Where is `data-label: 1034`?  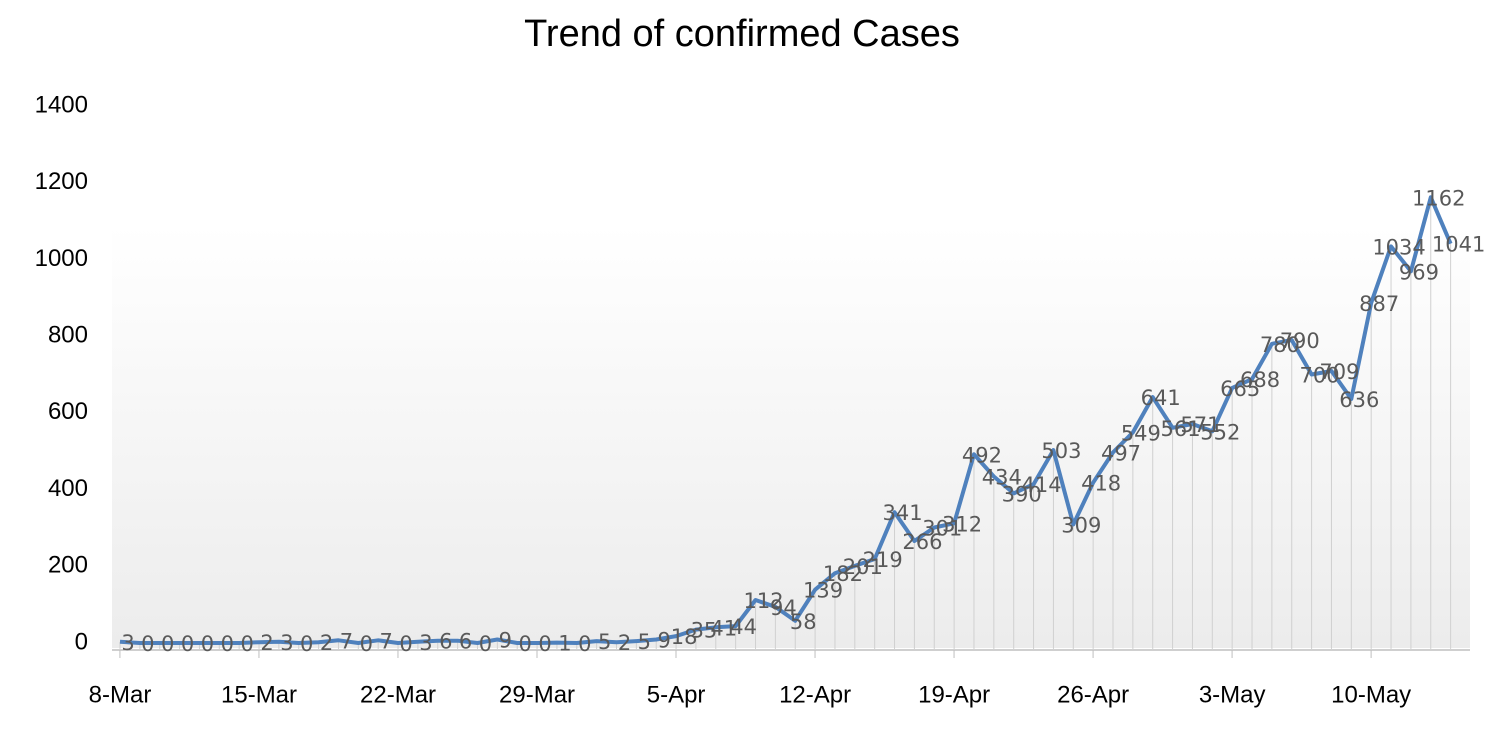
data-label: 1034 is located at coordinates (1398, 247).